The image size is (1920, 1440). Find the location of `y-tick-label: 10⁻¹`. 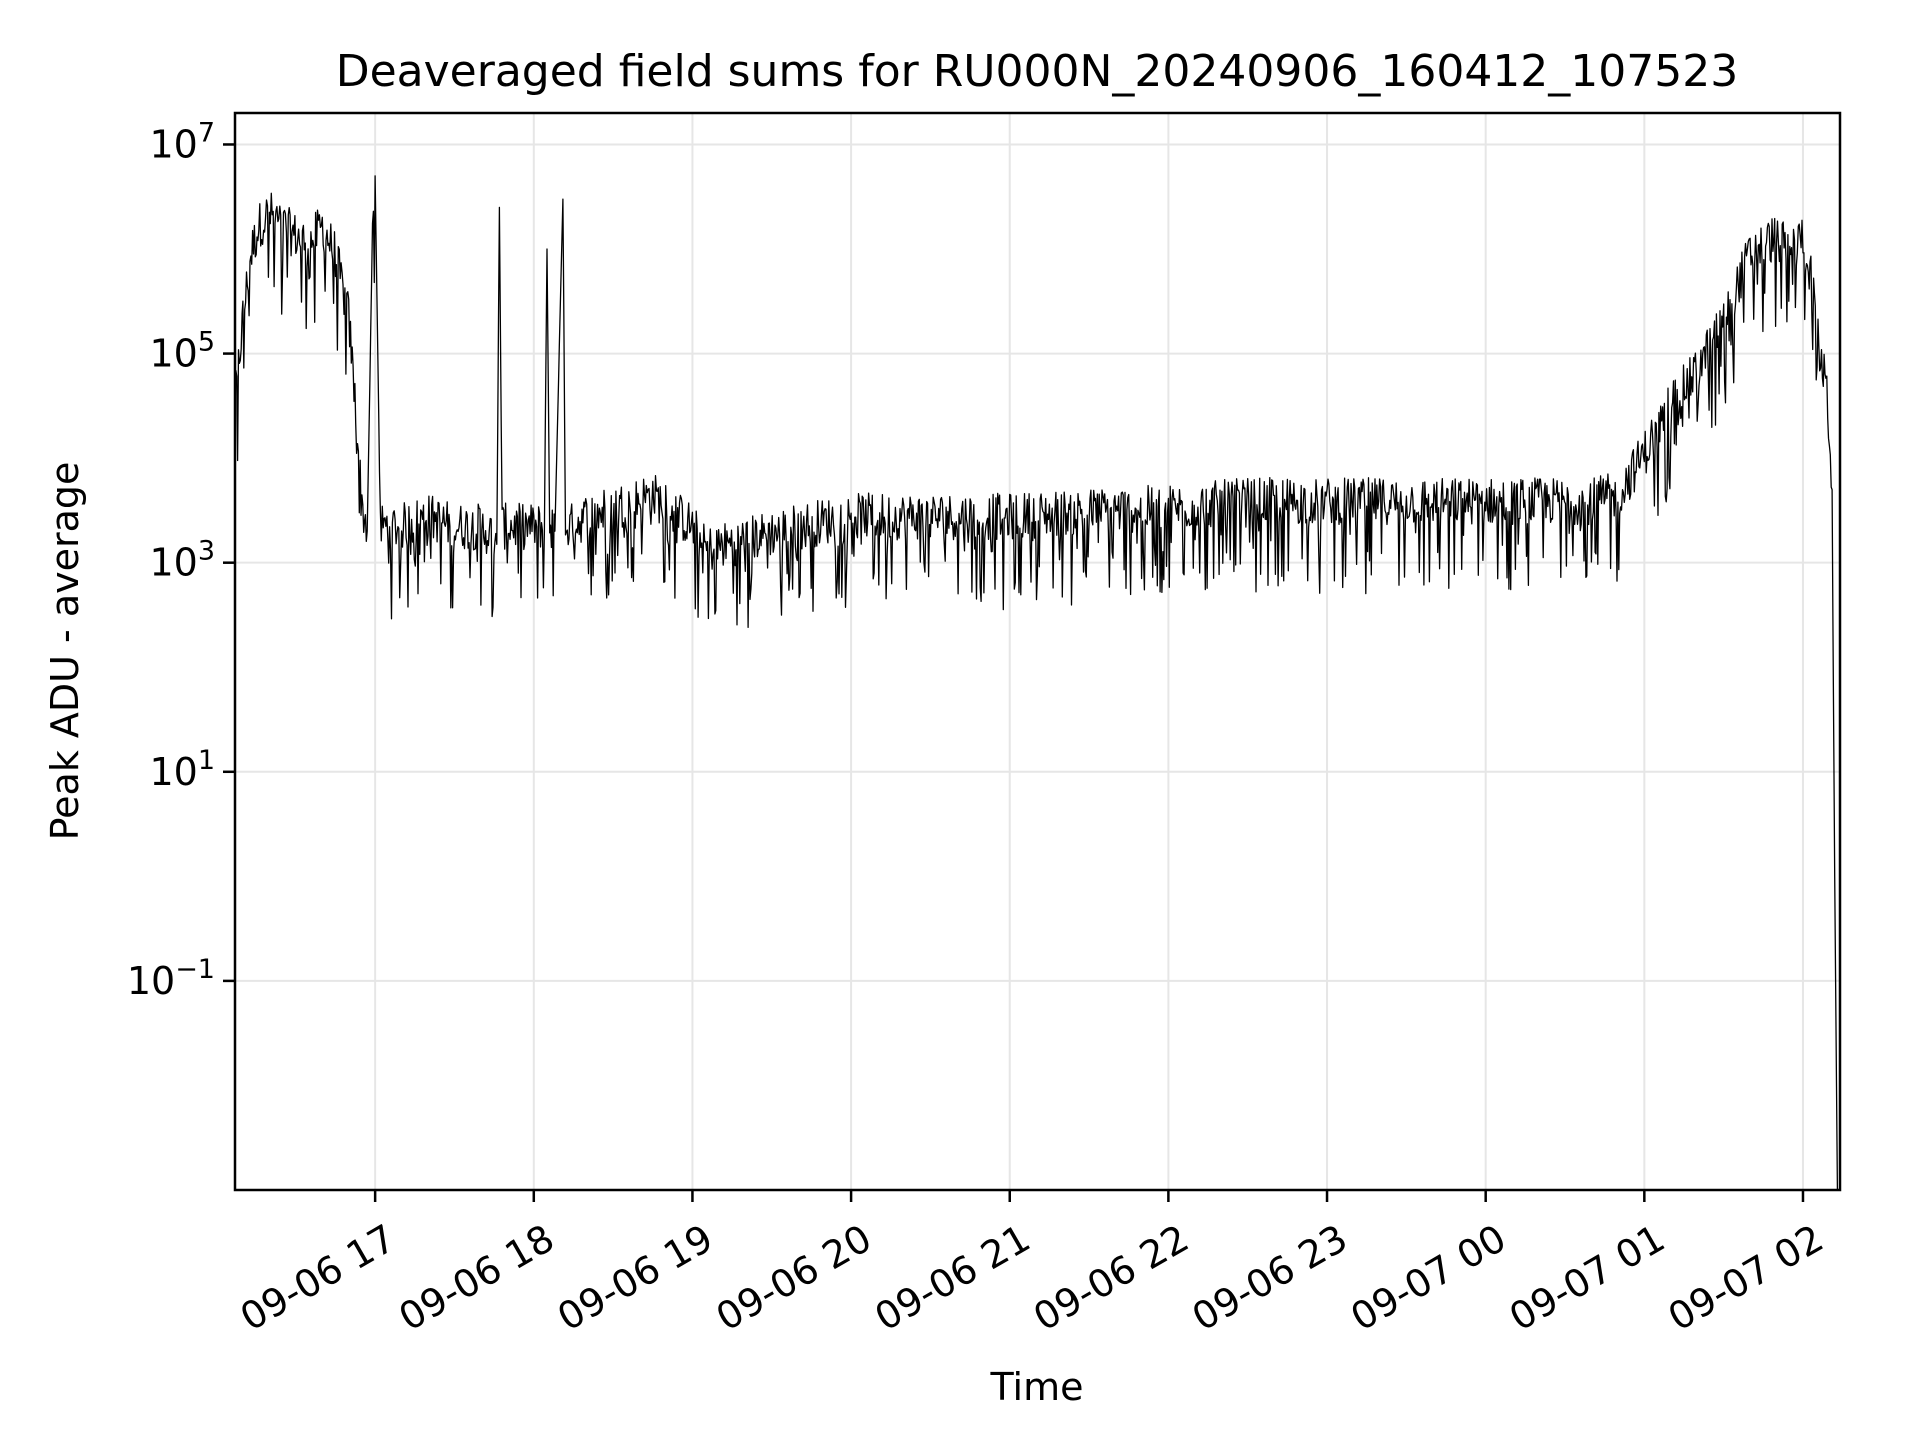

y-tick-label: 10⁻¹ is located at coordinates (171, 978).